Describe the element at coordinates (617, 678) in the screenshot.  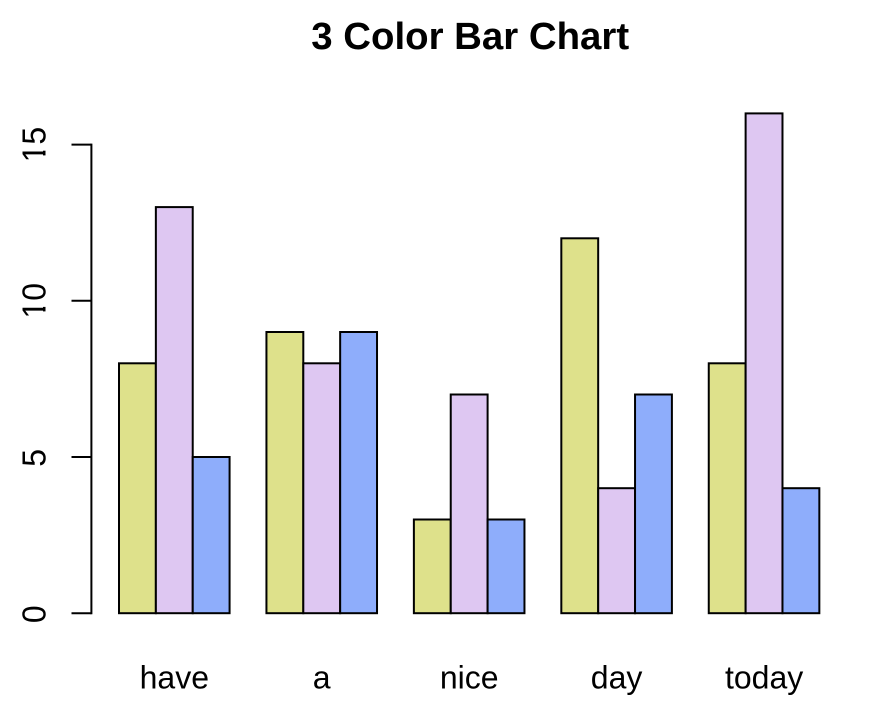
I see `svg-text: day` at that location.